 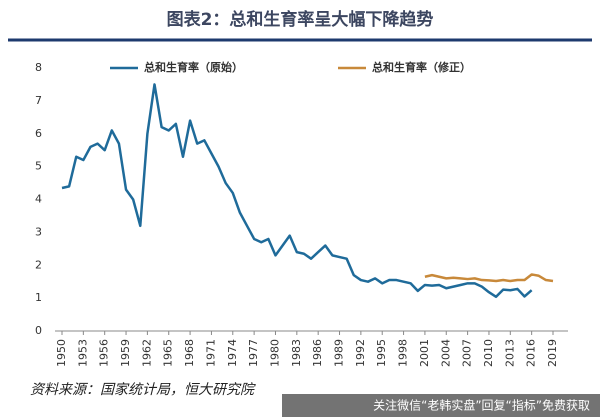 I want to click on x-tick-label: 1977, so click(x=253, y=353).